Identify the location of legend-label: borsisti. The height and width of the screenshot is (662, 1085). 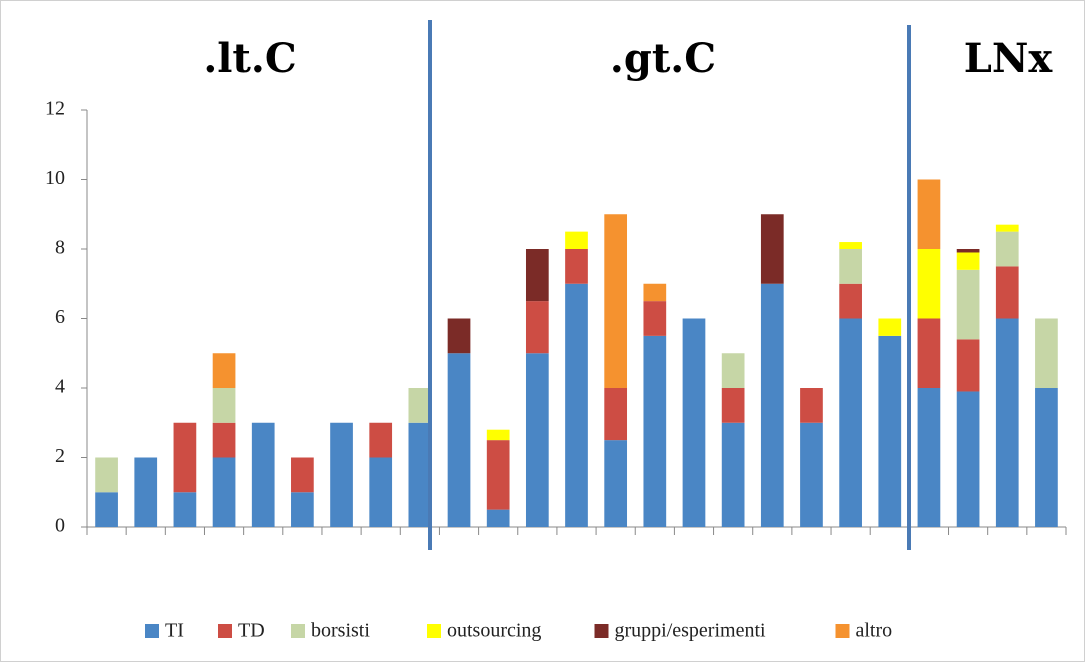
(340, 631).